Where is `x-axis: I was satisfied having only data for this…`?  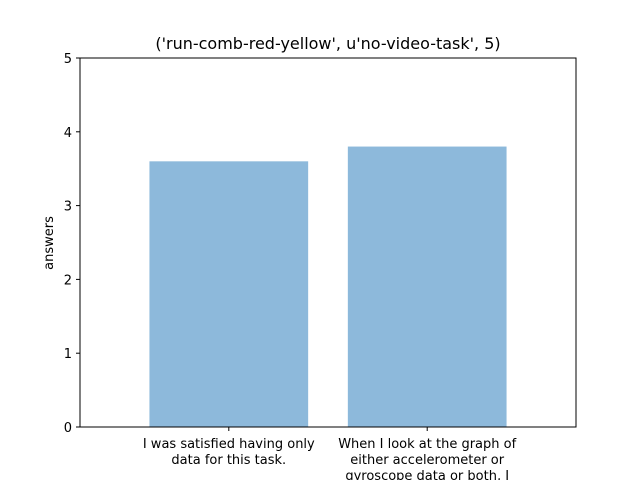
x-axis: I was satisfied having only data for this… is located at coordinates (330, 453).